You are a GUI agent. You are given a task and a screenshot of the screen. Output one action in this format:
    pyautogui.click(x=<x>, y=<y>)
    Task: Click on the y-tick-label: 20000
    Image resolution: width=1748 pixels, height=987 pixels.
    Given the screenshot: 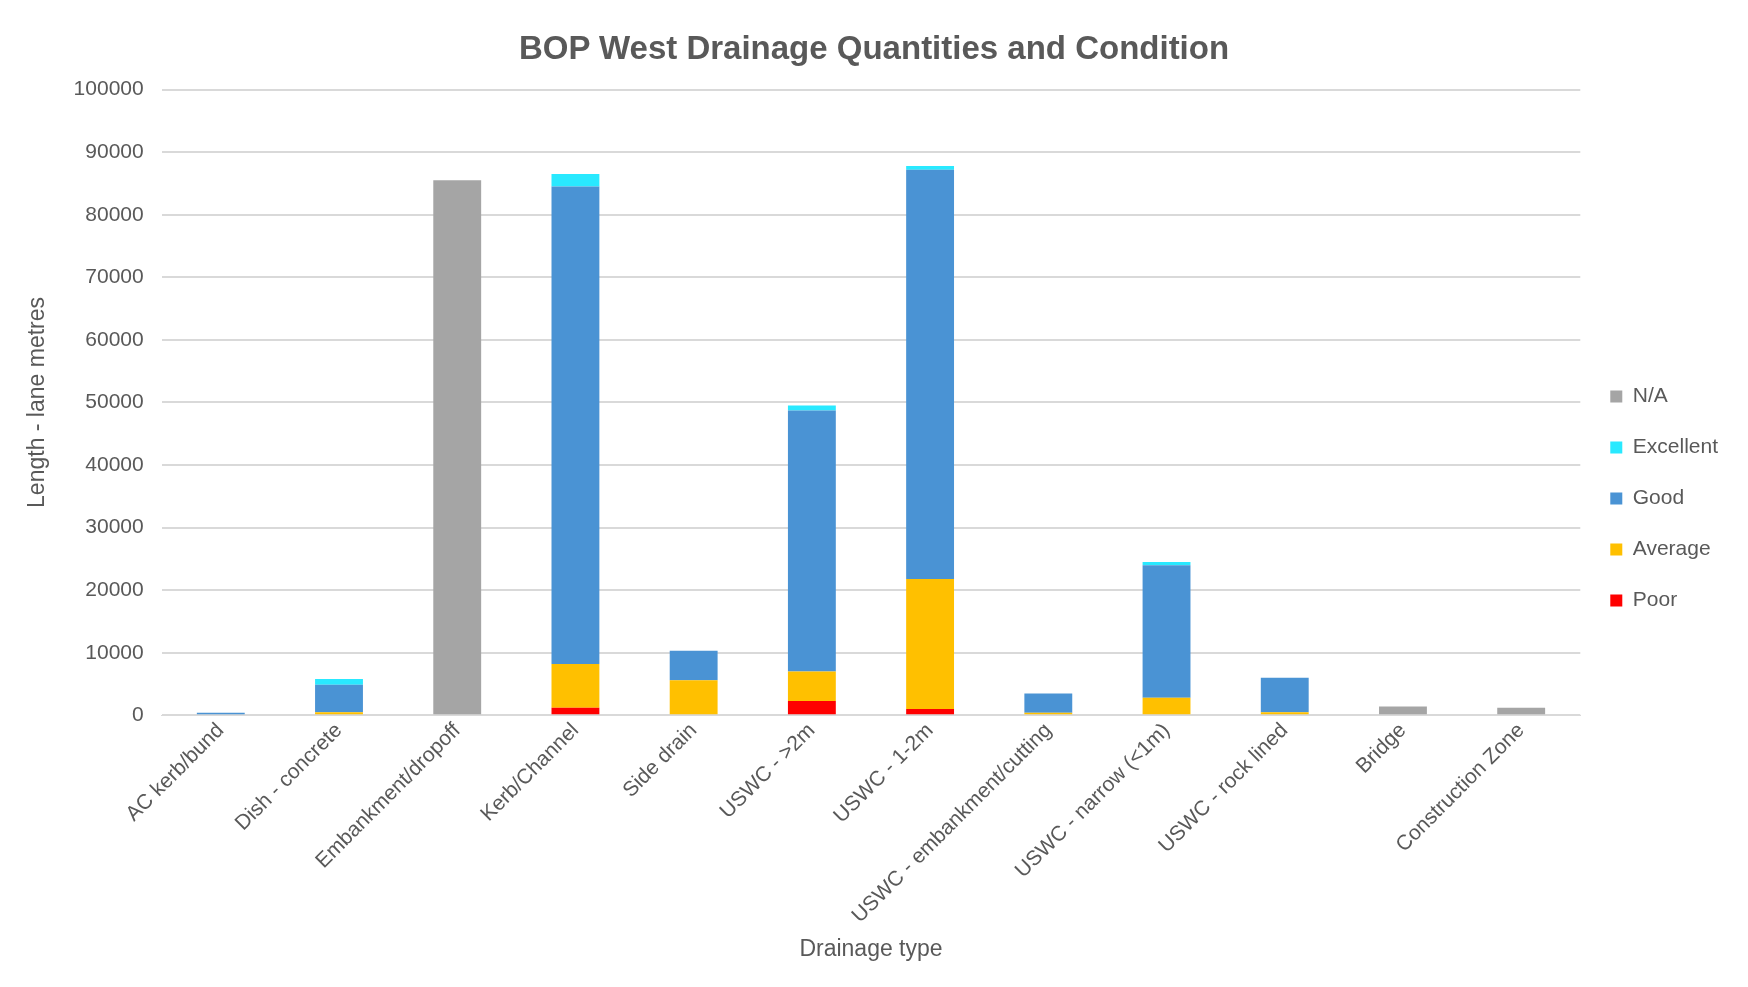 What is the action you would take?
    pyautogui.click(x=114, y=588)
    